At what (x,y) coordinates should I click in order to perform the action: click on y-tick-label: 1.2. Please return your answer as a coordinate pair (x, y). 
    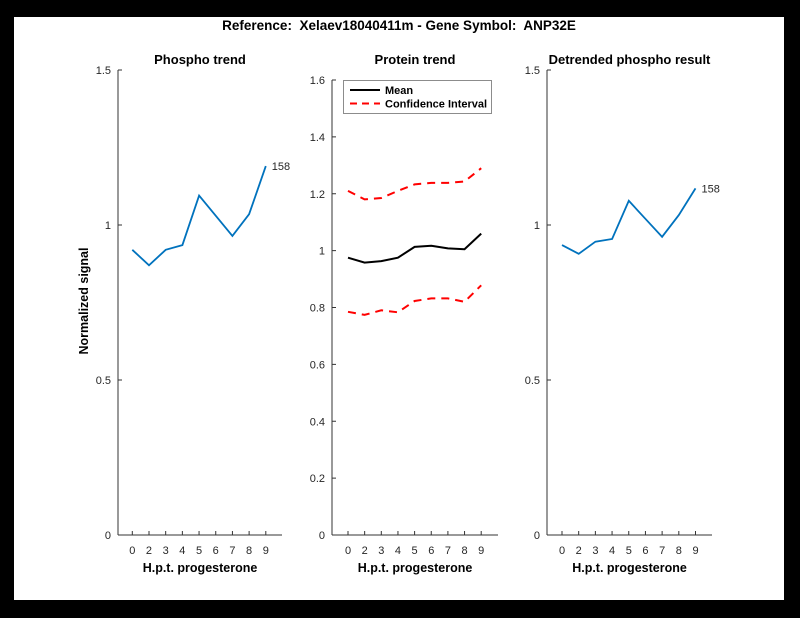
    Looking at the image, I should click on (317, 195).